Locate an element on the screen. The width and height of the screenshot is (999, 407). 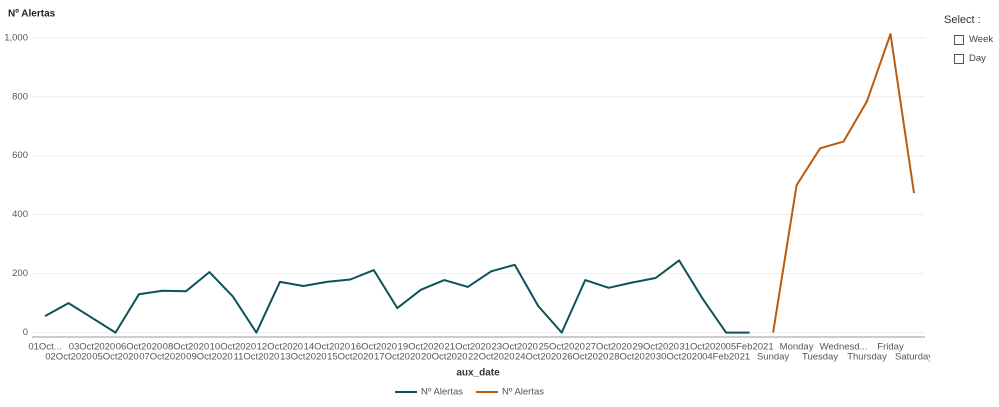
x-tick-label: 07Oct2020 is located at coordinates (162, 357).